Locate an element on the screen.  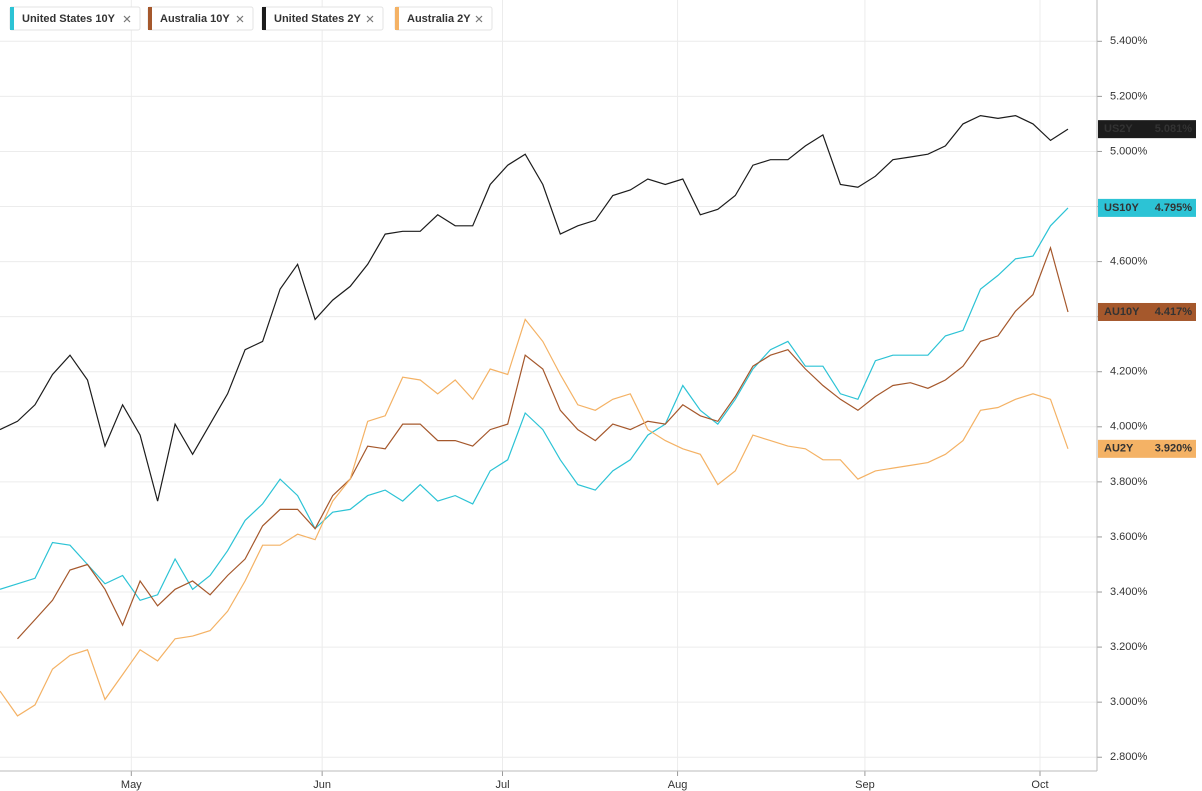
legend-chip: United States 10Y is located at coordinates (75, 18).